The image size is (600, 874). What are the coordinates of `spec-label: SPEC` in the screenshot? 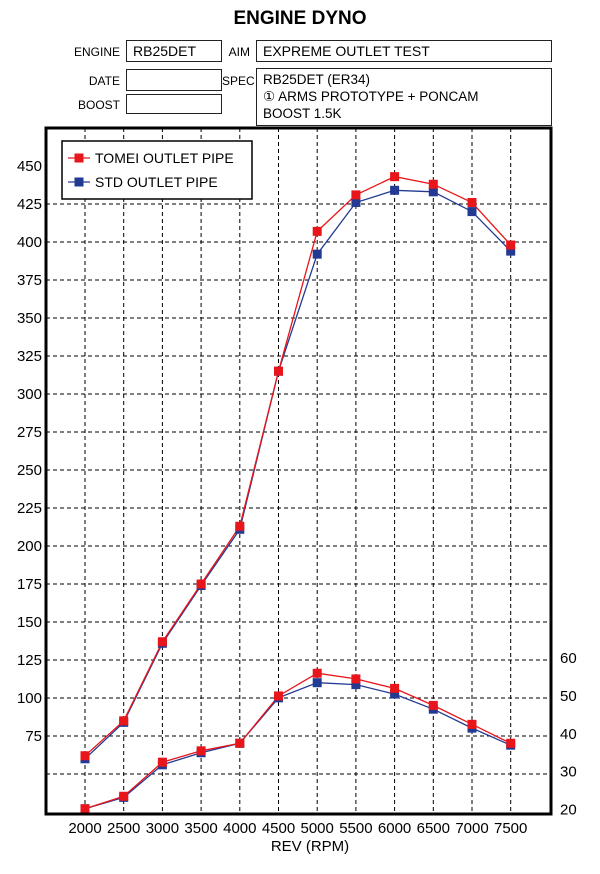 It's located at (238, 81).